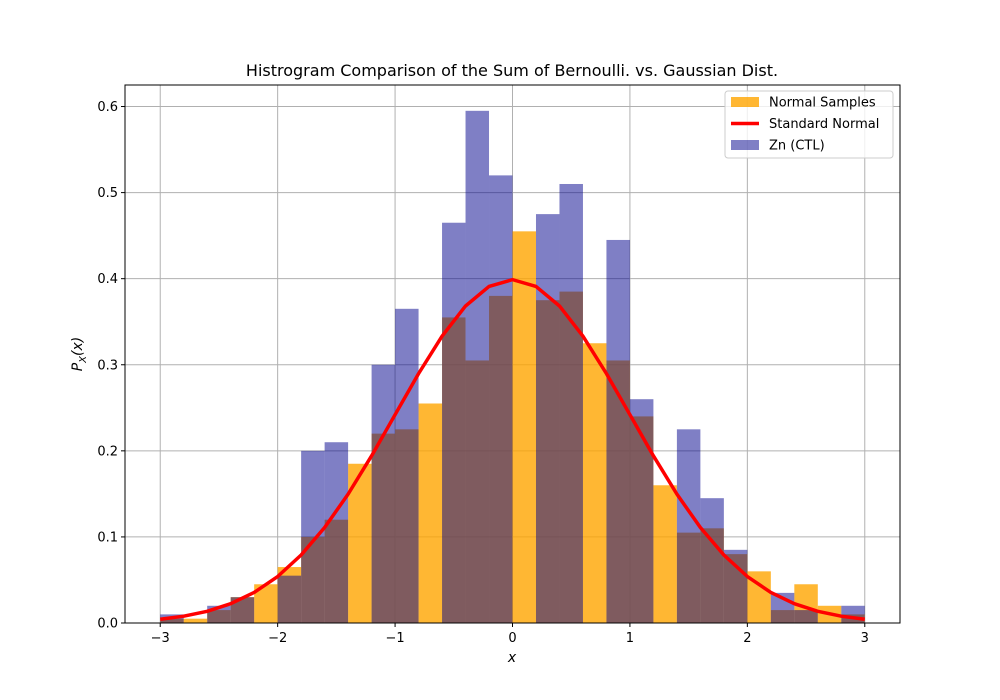 The height and width of the screenshot is (700, 1000). What do you see at coordinates (160, 638) in the screenshot?
I see `x-tick-label-0: −3` at bounding box center [160, 638].